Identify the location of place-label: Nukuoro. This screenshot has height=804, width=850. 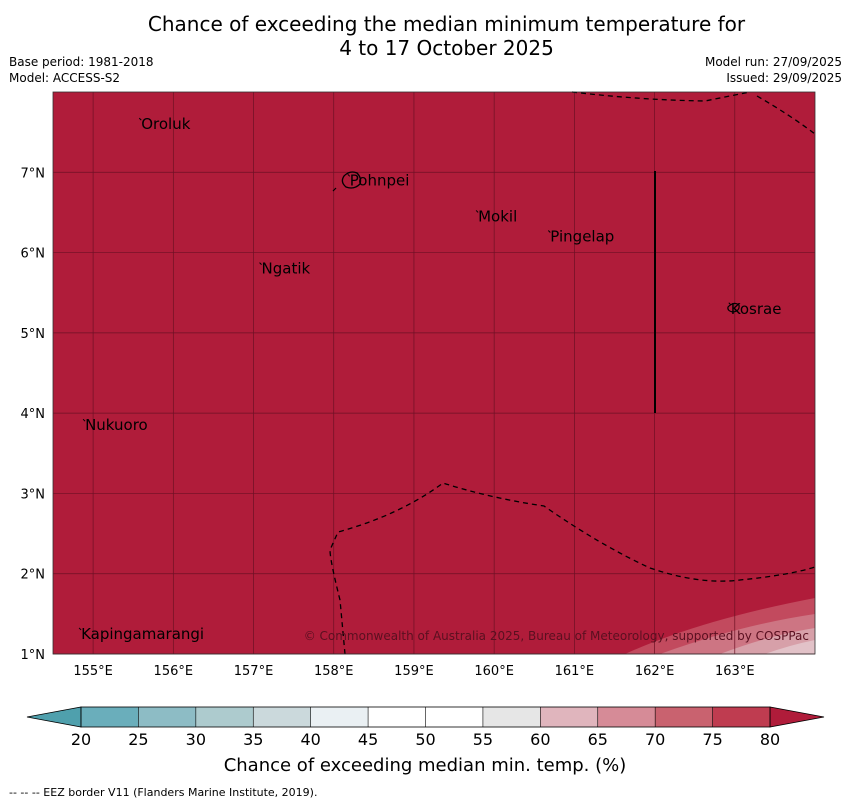
(116, 425).